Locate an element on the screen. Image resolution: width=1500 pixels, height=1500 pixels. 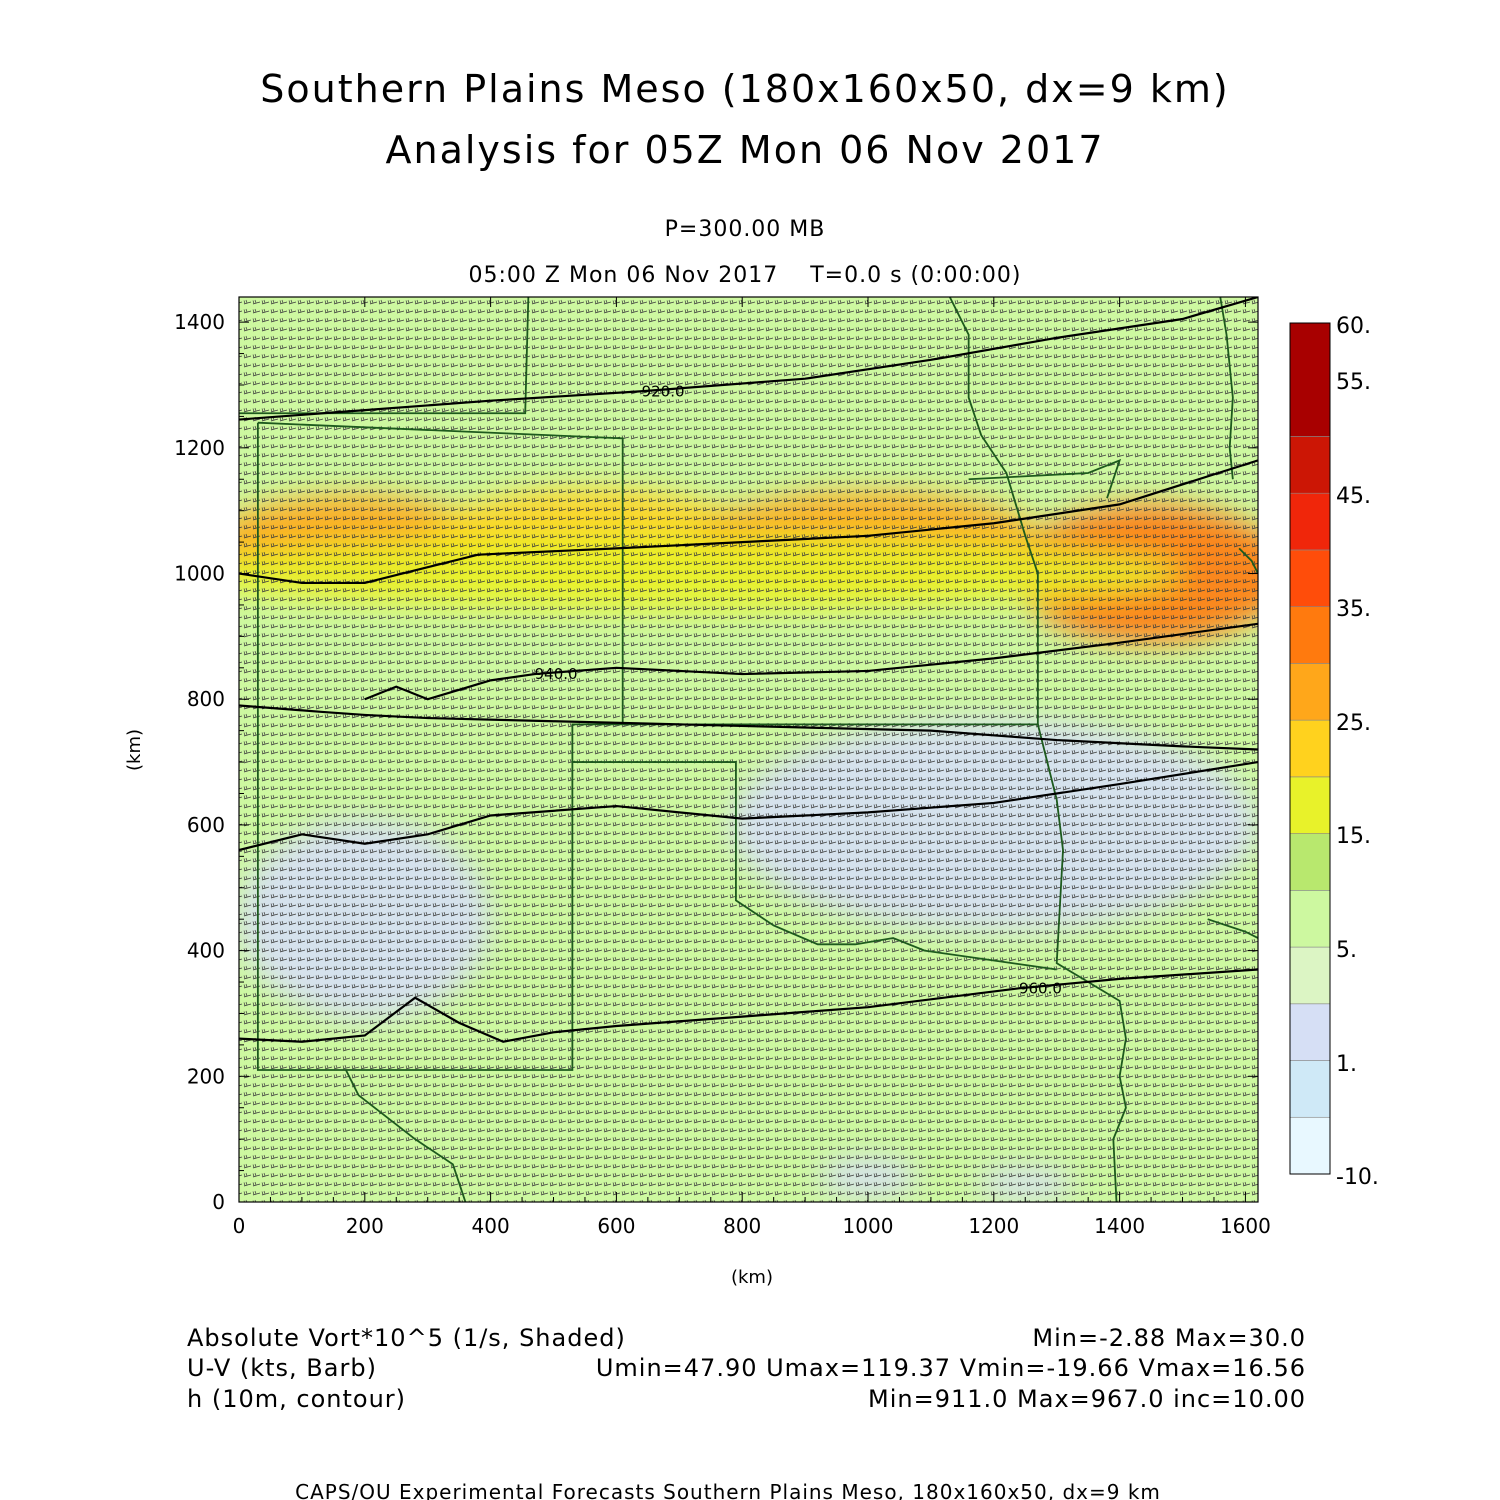
x-tick-label-4: 800 is located at coordinates (742, 1226).